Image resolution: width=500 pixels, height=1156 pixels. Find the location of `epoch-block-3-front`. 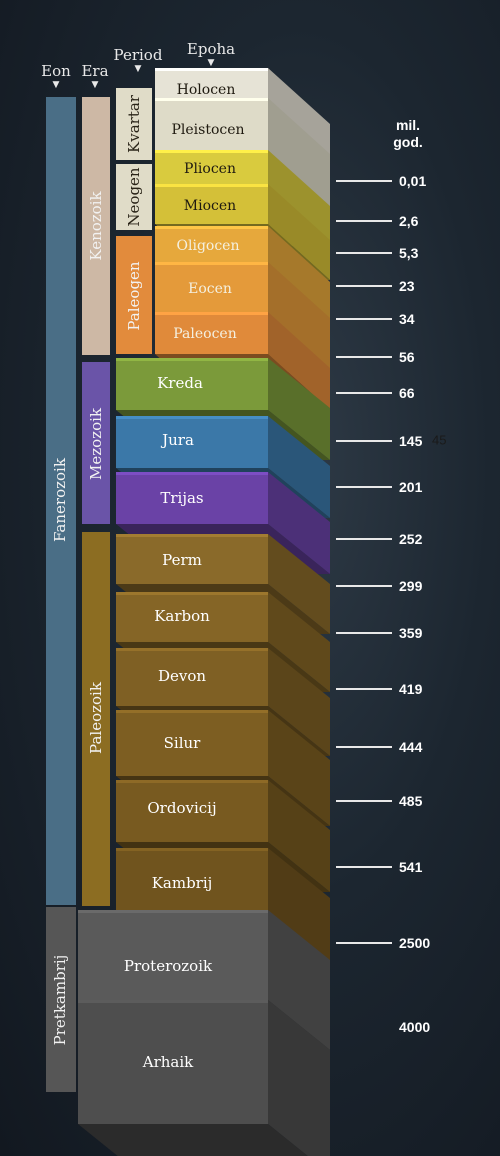

epoch-block-3-front is located at coordinates (211, 204).